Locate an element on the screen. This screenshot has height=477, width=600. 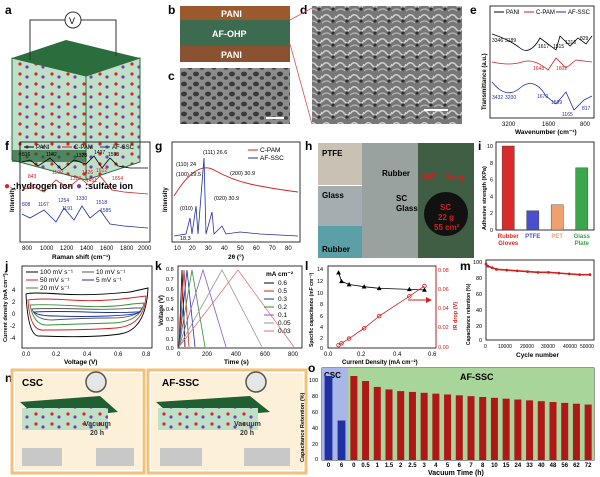
panel-d-label: d is located at coordinates (303, 10).